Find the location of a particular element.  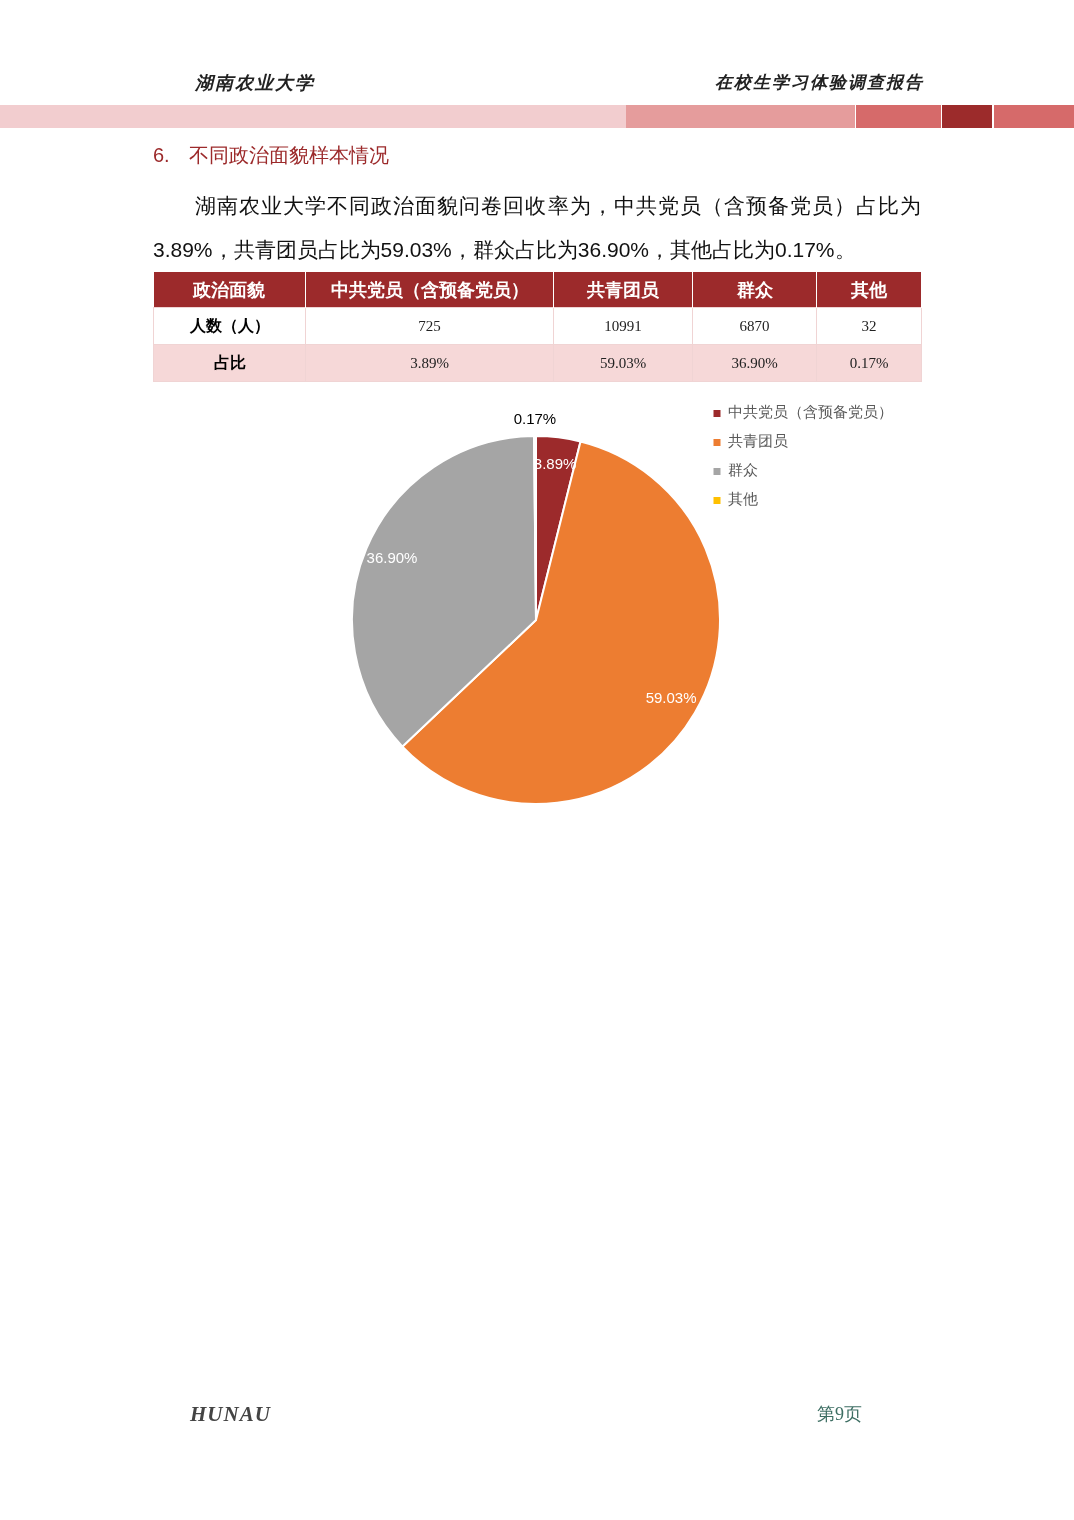

category-label: 其他 is located at coordinates (869, 289).